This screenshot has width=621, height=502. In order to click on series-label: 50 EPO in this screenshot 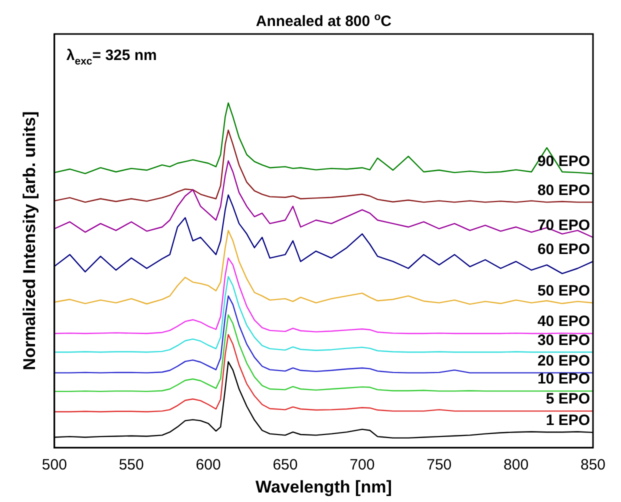, I will do `click(563, 291)`.